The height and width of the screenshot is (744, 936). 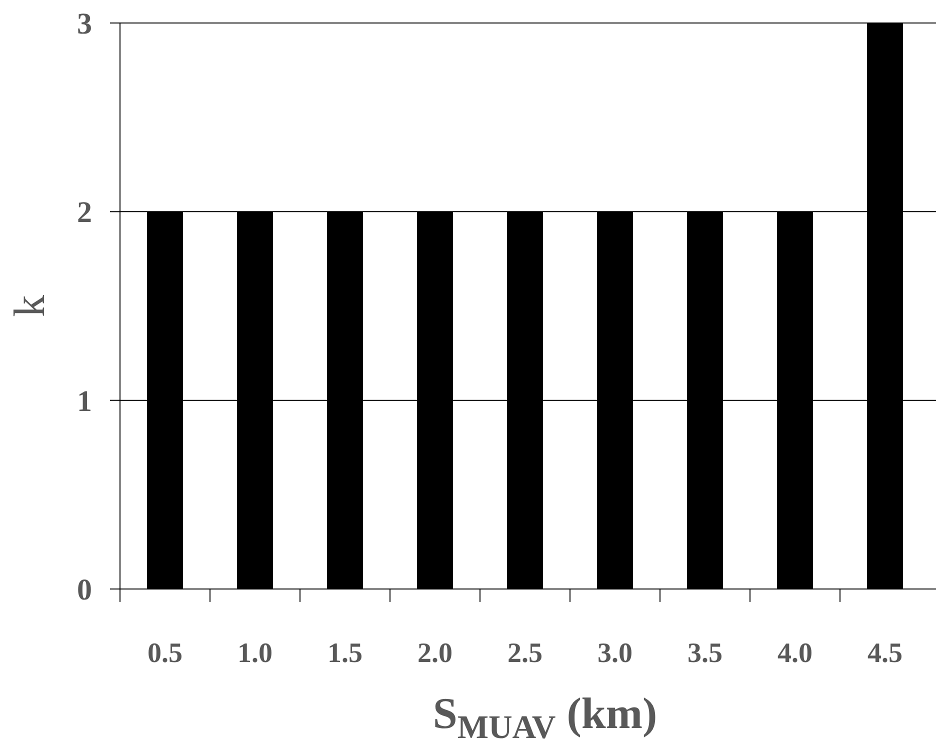 I want to click on y-tick-label: 3, so click(x=84, y=24).